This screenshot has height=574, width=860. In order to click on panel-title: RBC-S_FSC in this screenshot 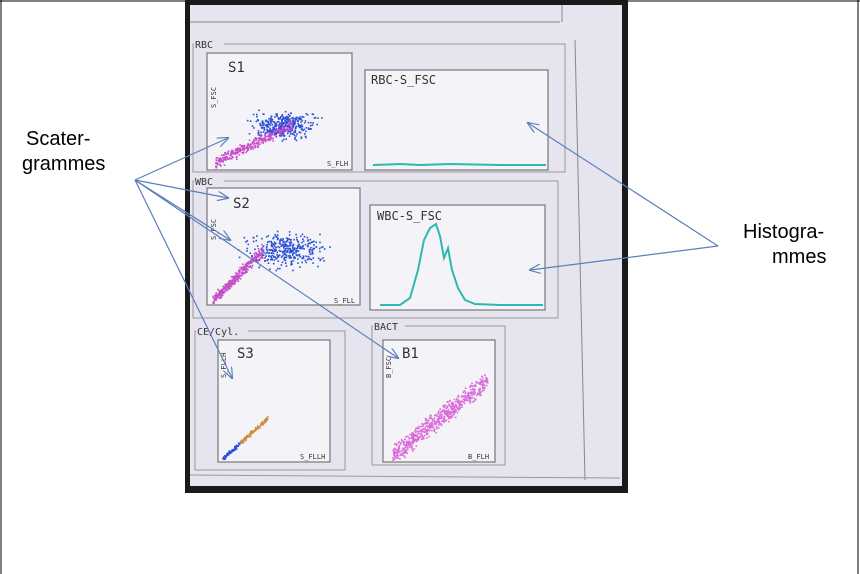, I will do `click(403, 80)`.